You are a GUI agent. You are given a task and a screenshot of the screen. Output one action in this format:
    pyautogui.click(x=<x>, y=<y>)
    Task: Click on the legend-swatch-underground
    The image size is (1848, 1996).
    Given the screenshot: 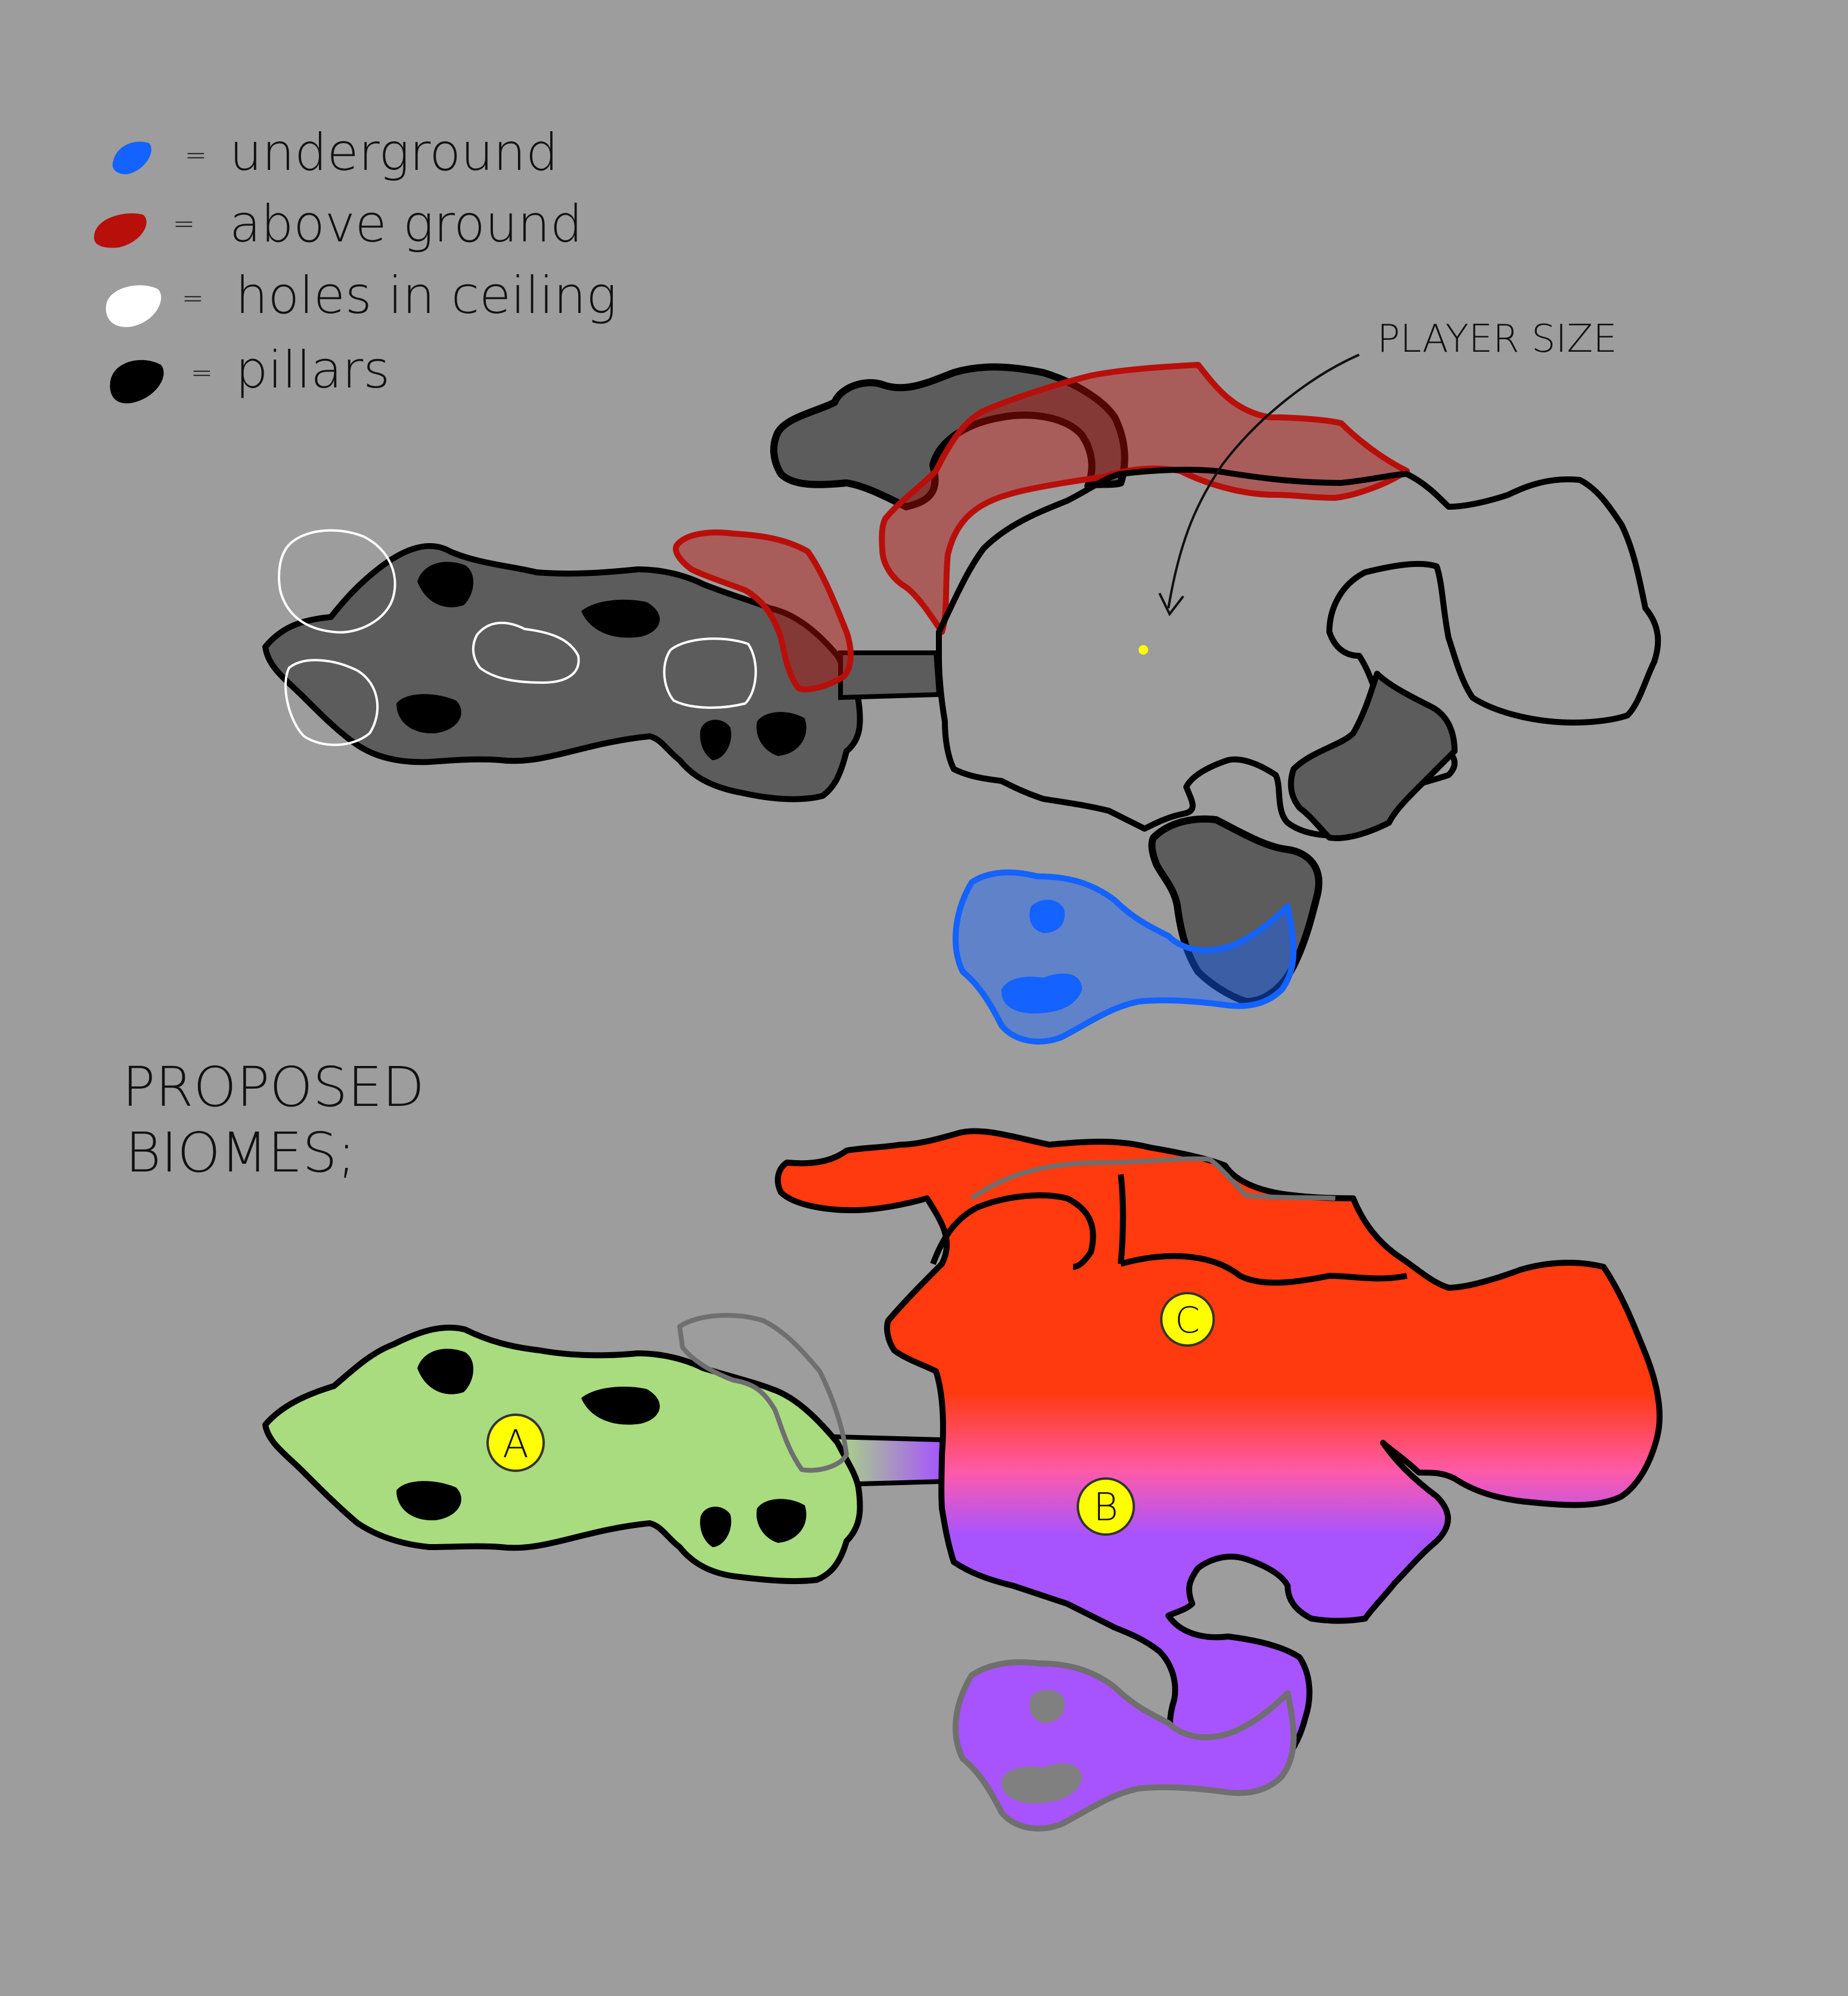 What is the action you would take?
    pyautogui.click(x=131, y=158)
    